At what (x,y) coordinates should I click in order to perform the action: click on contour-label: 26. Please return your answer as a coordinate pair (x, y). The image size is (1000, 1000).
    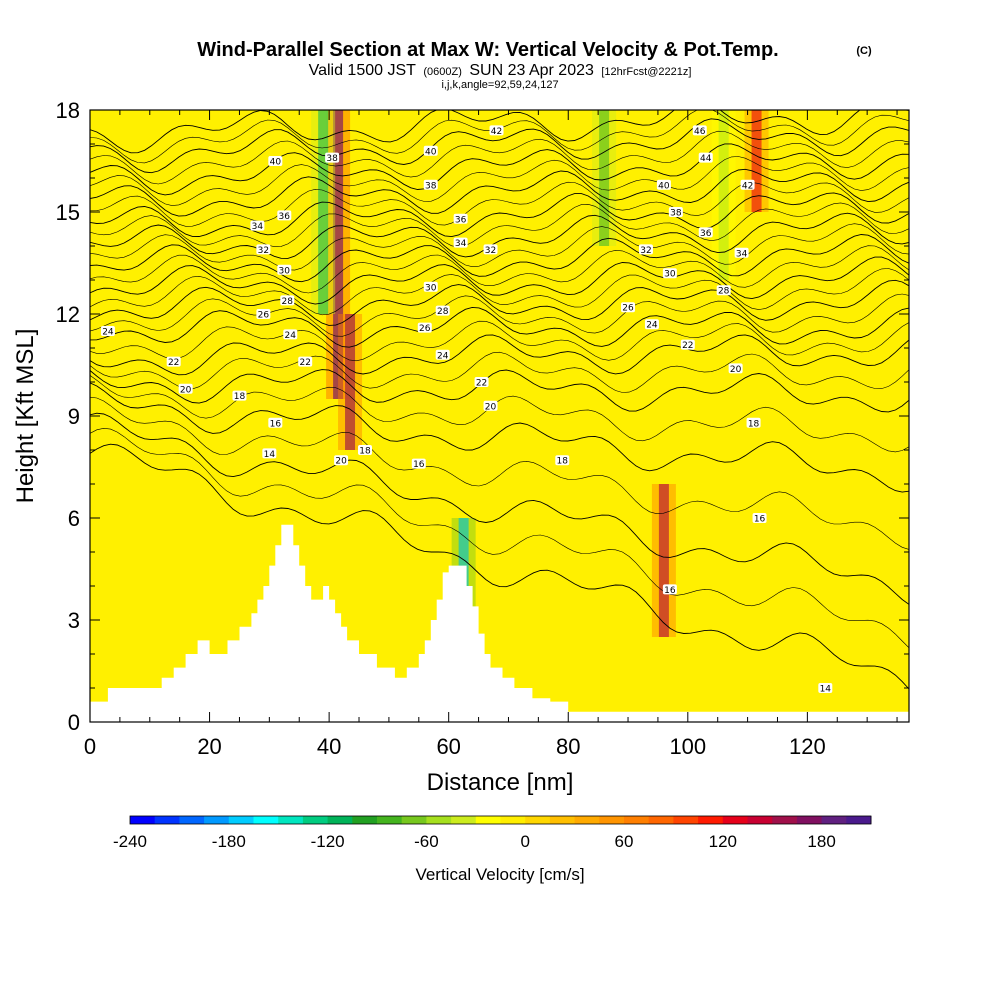
    Looking at the image, I should click on (424, 328).